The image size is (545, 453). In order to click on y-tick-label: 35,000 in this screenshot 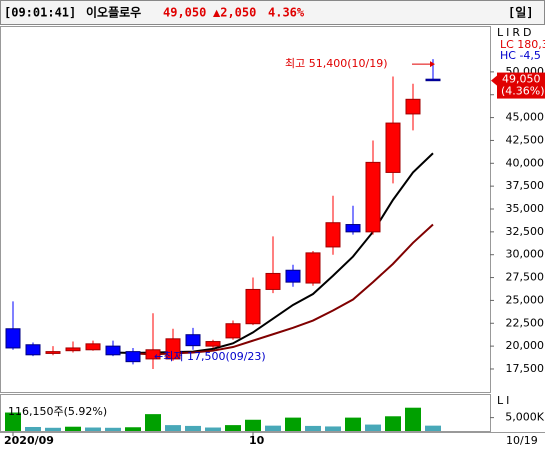, I will do `click(525, 208)`.